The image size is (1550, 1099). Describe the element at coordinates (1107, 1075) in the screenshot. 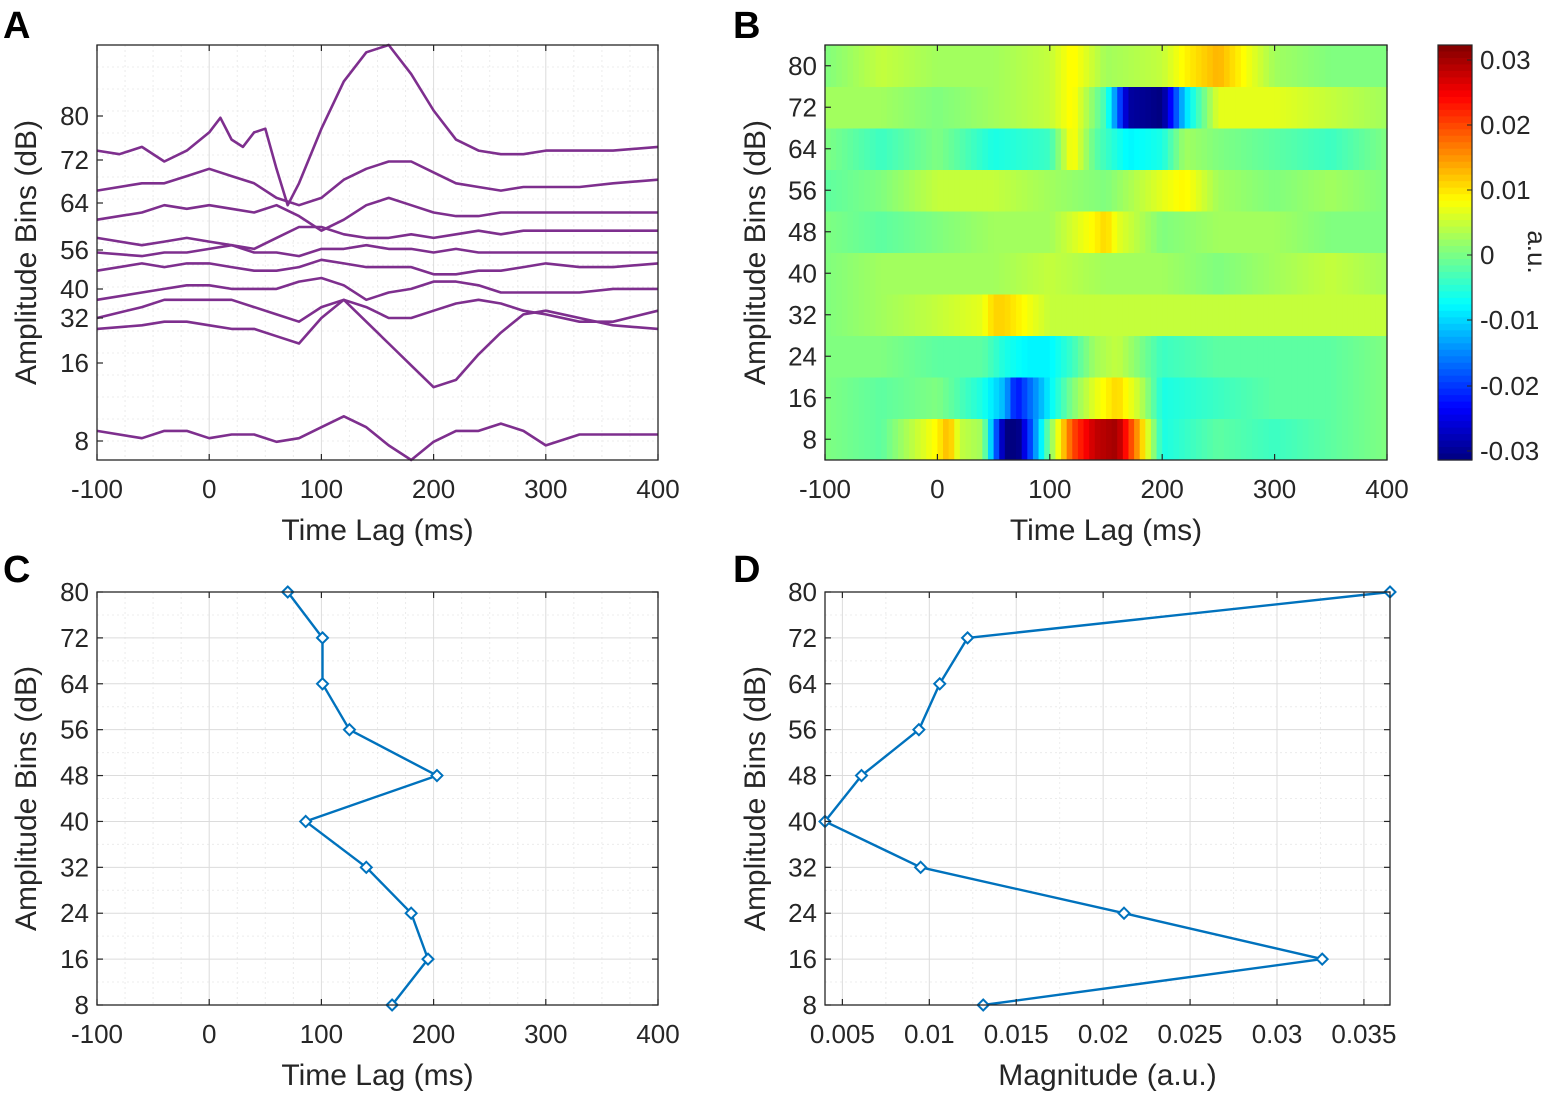

I see `x-axis-label: Magnitude (a.u.)` at that location.